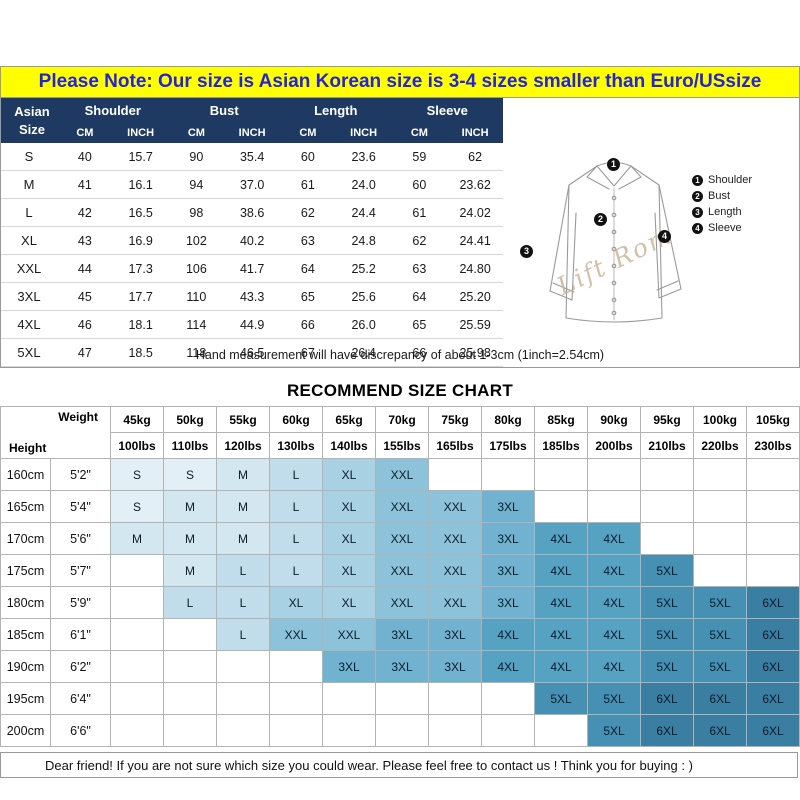 Image resolution: width=800 pixels, height=800 pixels. Describe the element at coordinates (296, 445) in the screenshot. I see `weight-lbs-header: 130lbs` at that location.